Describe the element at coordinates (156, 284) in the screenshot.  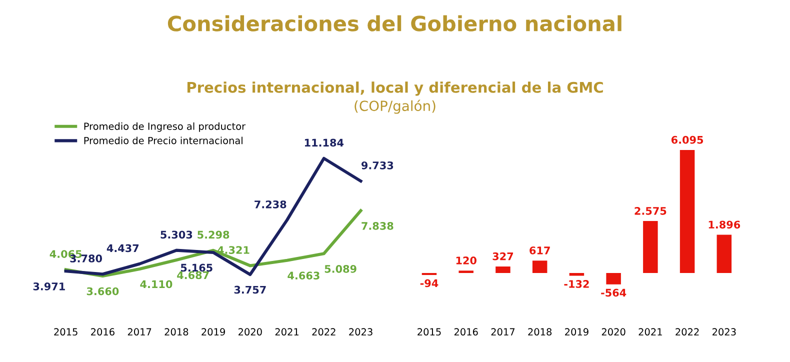
I see `data-label: 4.110` at that location.